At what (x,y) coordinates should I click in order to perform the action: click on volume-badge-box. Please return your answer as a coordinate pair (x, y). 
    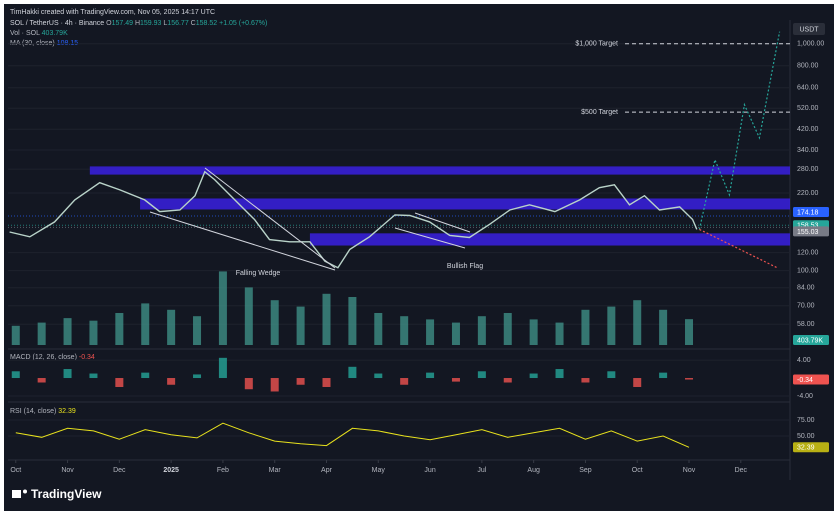
    Looking at the image, I should click on (811, 340).